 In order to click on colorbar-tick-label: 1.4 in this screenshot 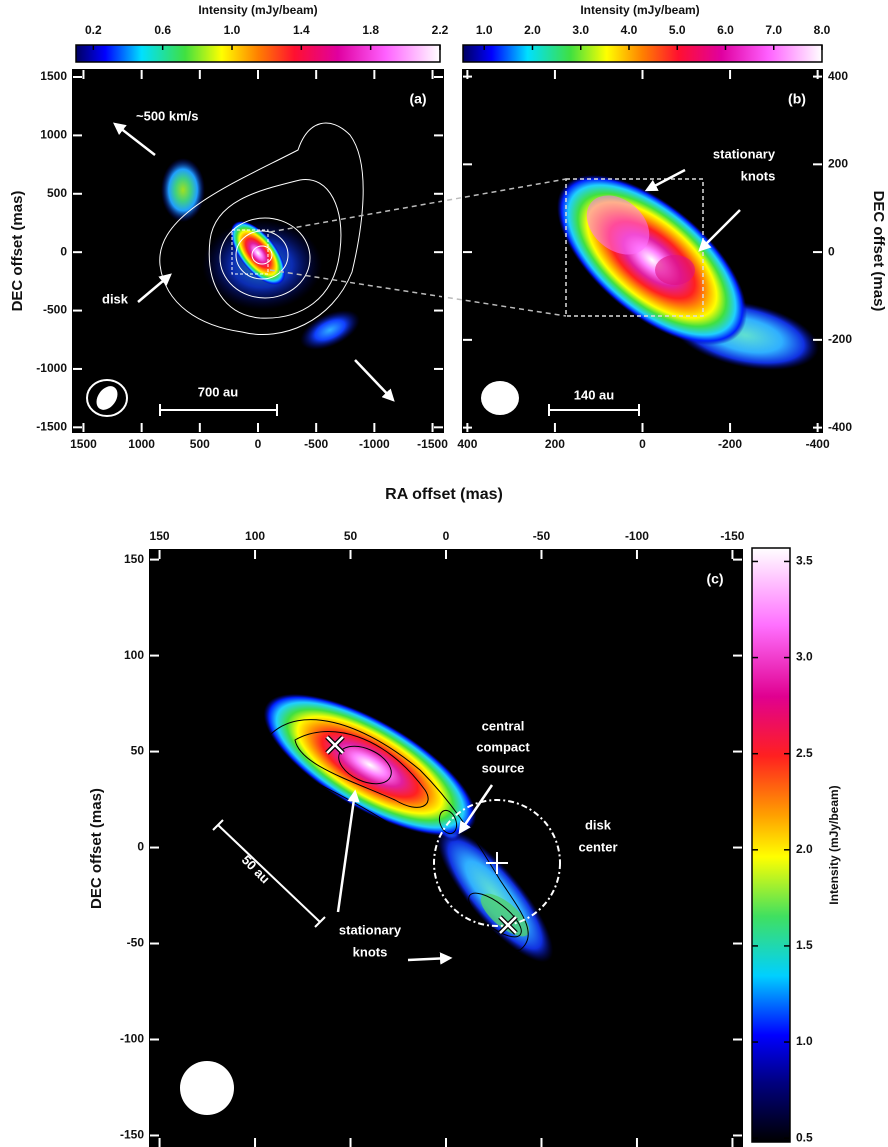, I will do `click(301, 30)`.